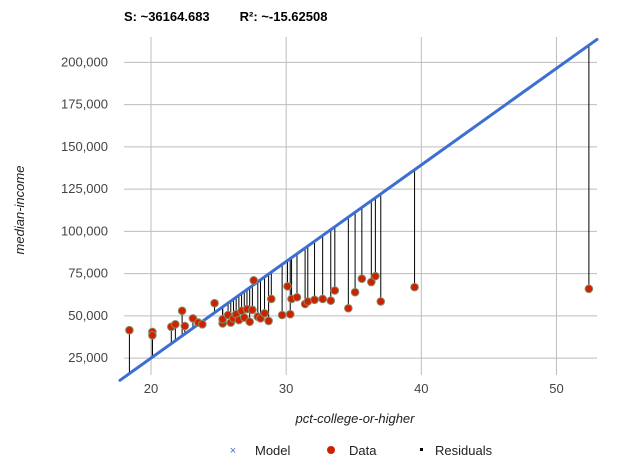 The height and width of the screenshot is (473, 617). What do you see at coordinates (421, 449) in the screenshot?
I see `legend-residuals-marker` at bounding box center [421, 449].